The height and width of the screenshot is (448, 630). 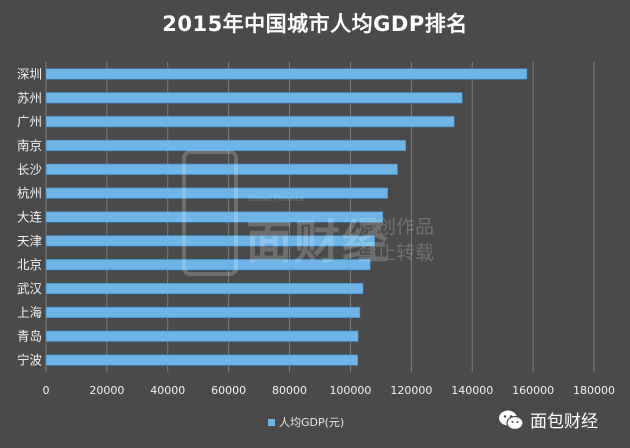 What do you see at coordinates (46, 390) in the screenshot?
I see `x-tick-label: 0` at bounding box center [46, 390].